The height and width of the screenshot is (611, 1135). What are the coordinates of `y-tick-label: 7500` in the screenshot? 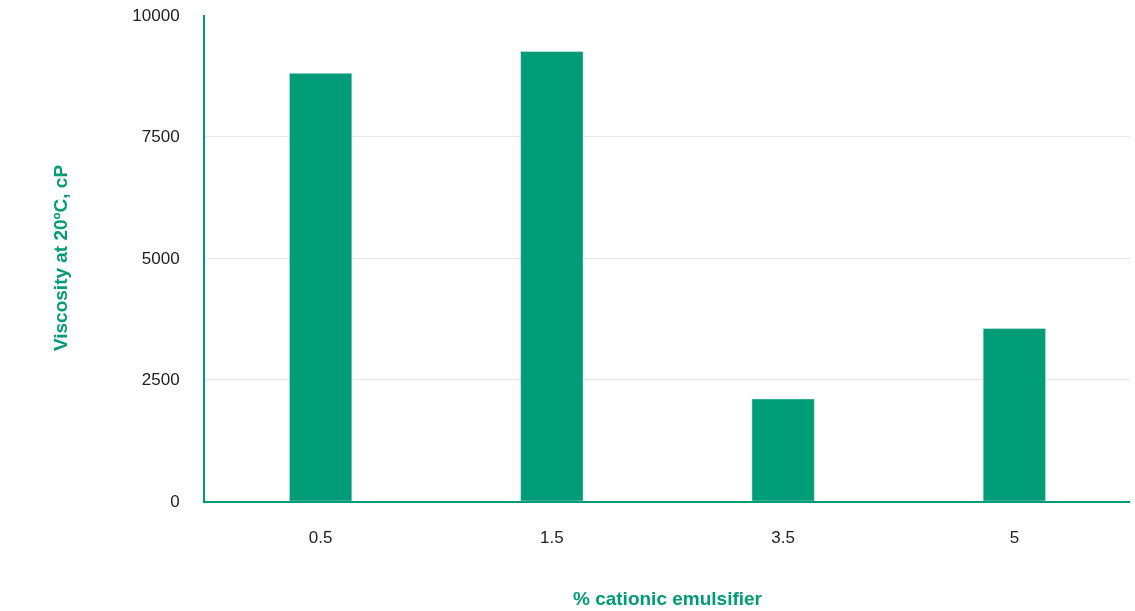 It's located at (160, 137).